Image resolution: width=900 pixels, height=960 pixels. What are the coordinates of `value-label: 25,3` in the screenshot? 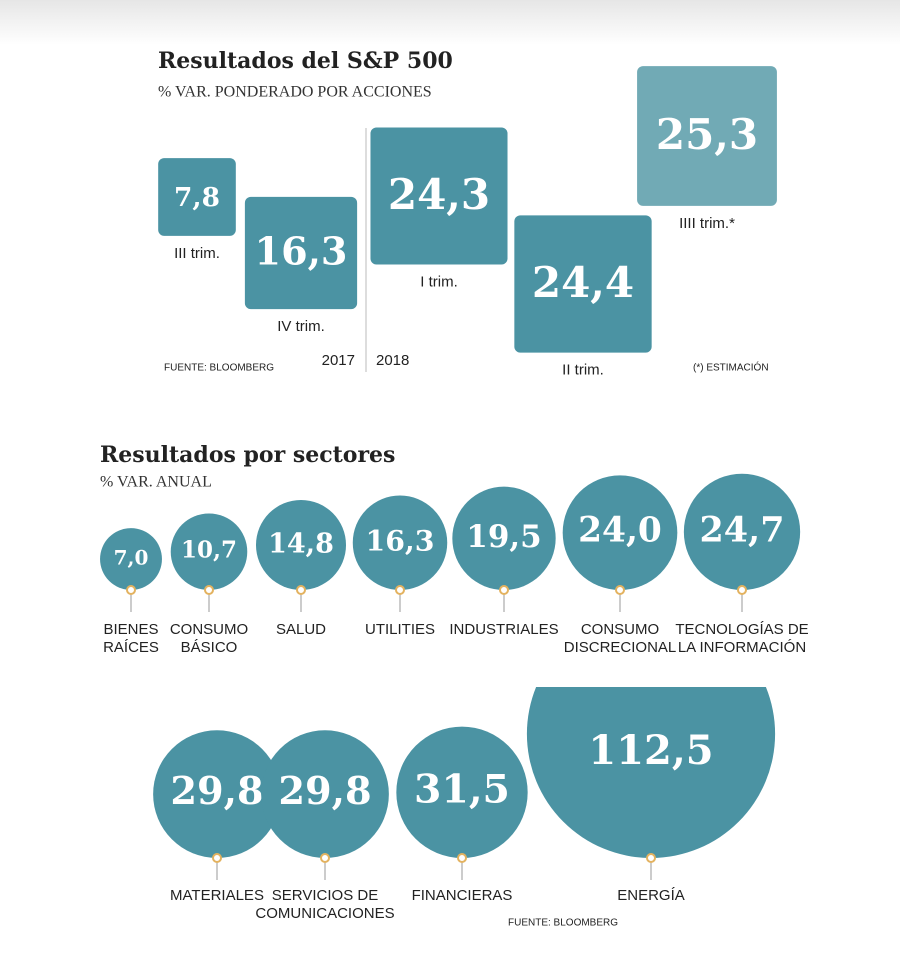 It's located at (707, 134).